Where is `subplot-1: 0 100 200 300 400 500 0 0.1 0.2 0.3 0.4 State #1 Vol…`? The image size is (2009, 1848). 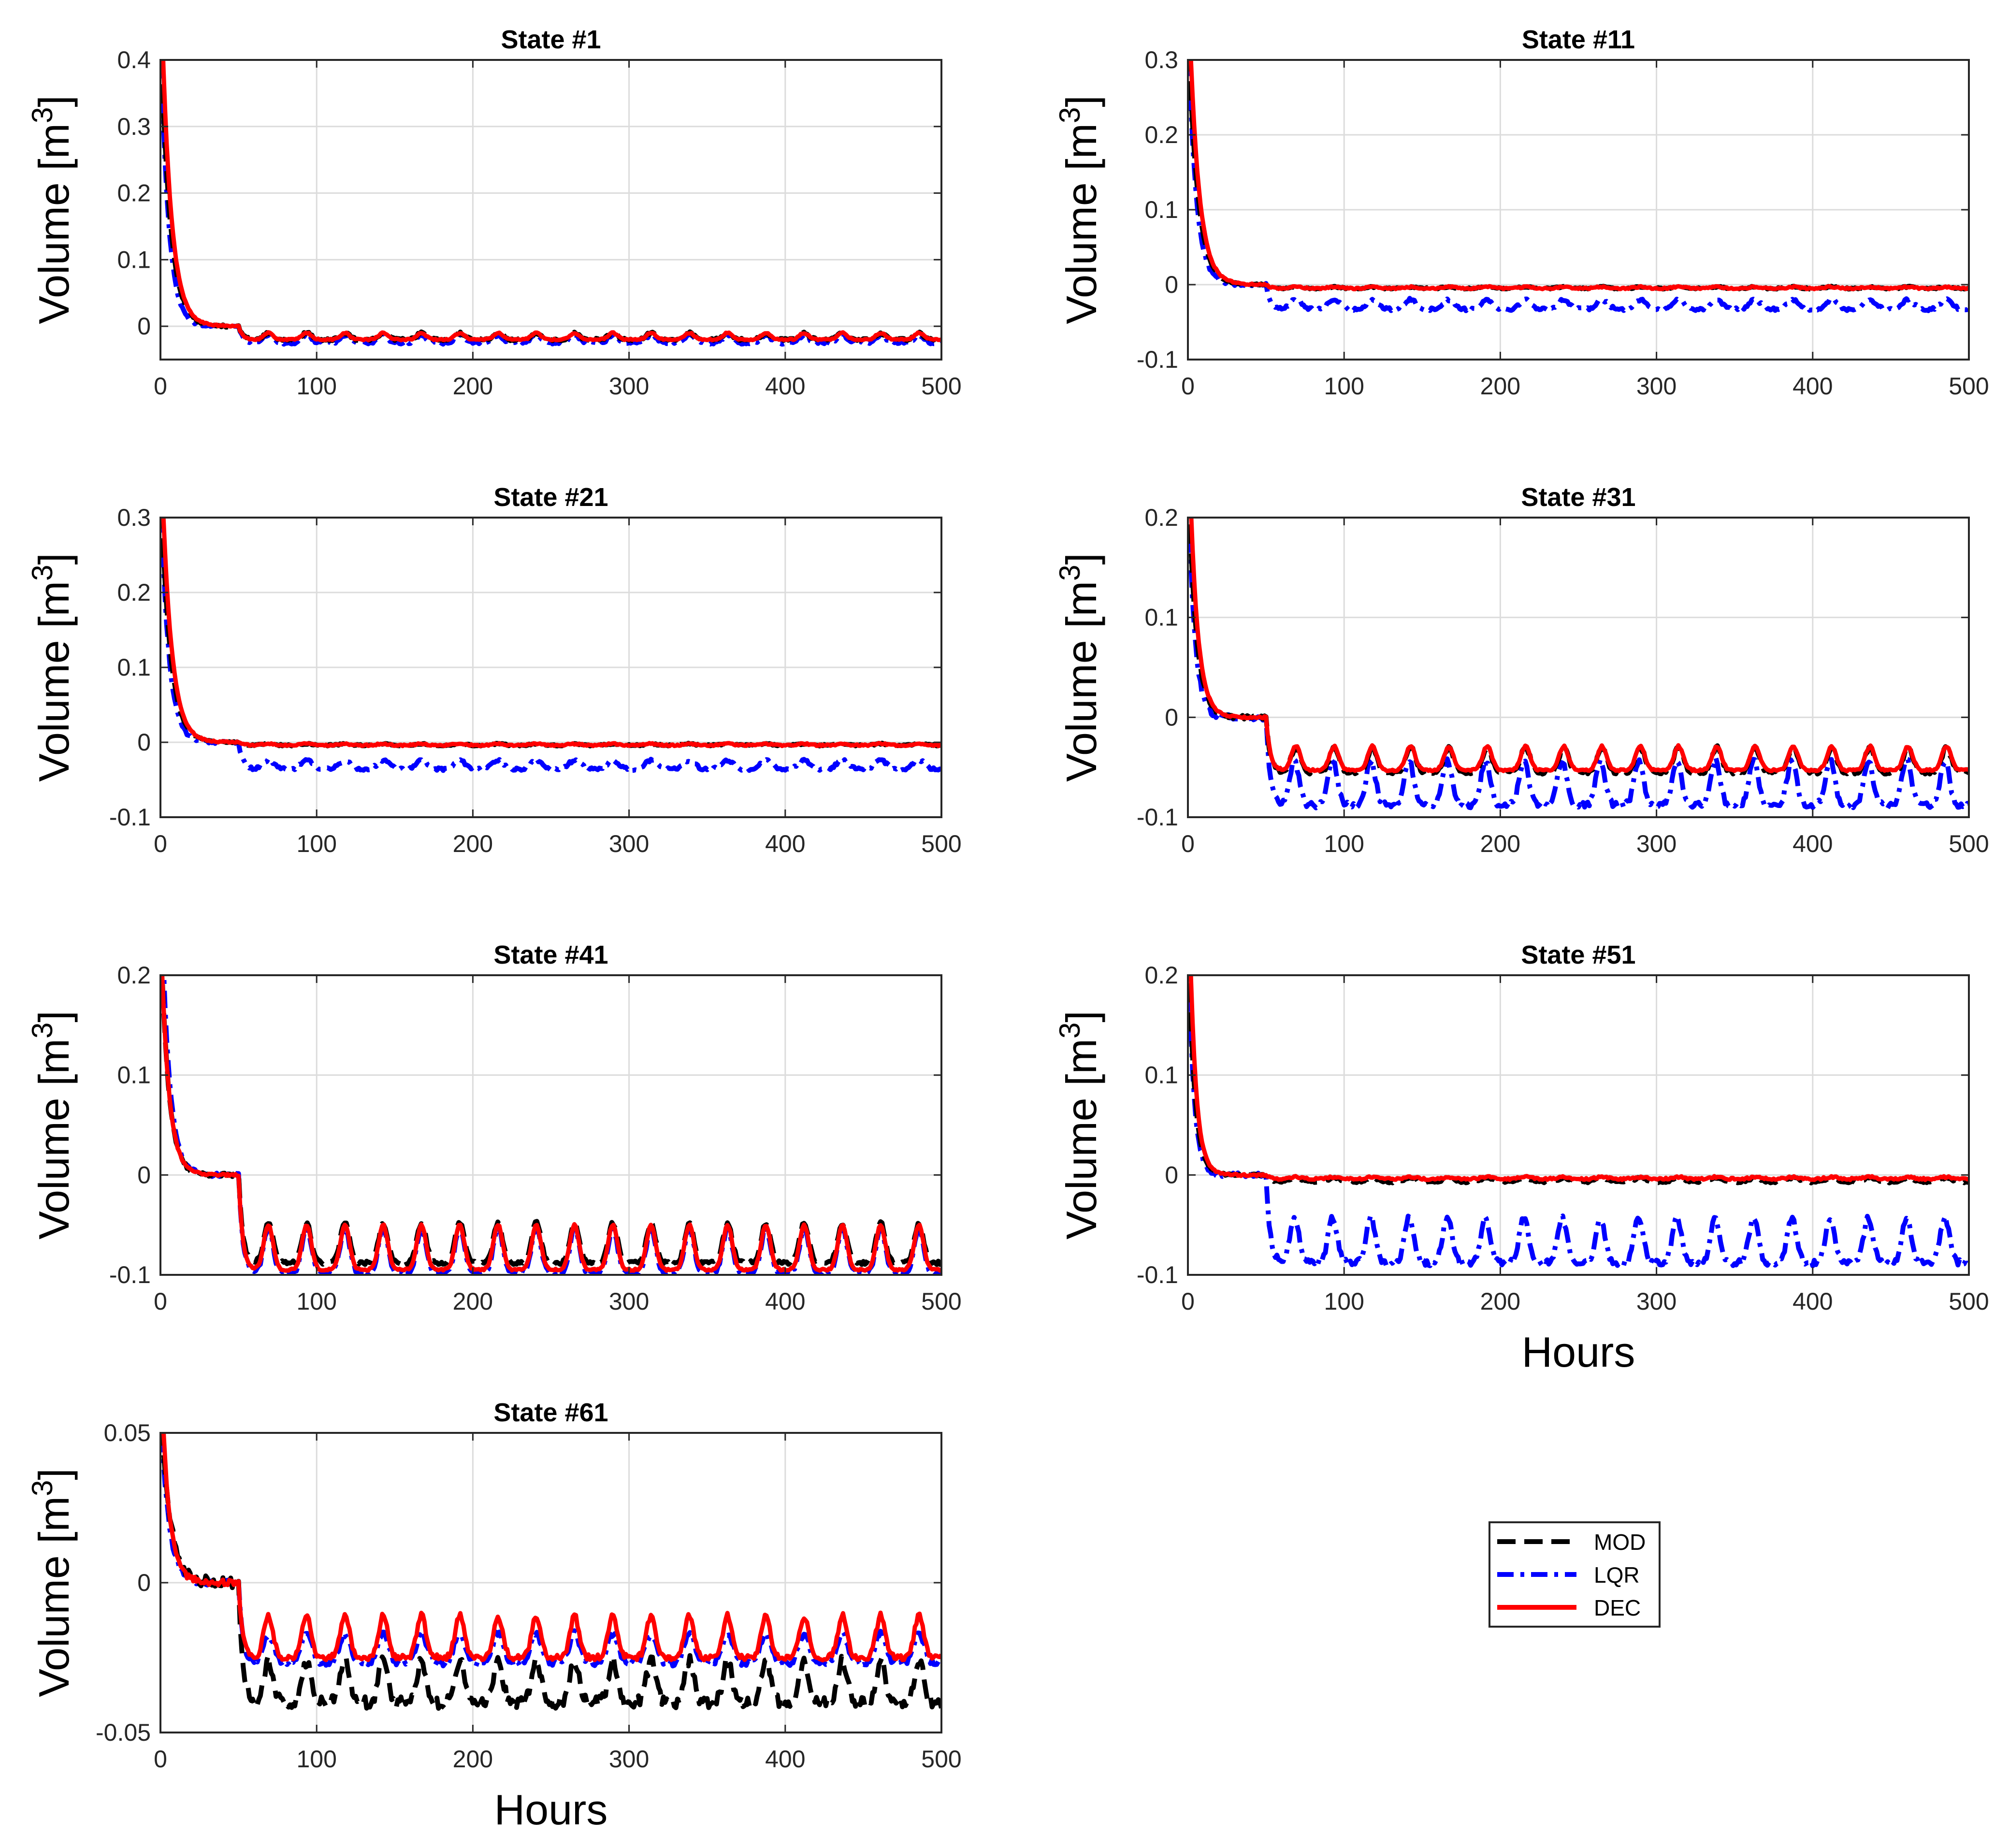 subplot-1: 0 100 200 300 400 500 0 0.1 0.2 0.3 0.4 State #1 Vol… is located at coordinates (494, 212).